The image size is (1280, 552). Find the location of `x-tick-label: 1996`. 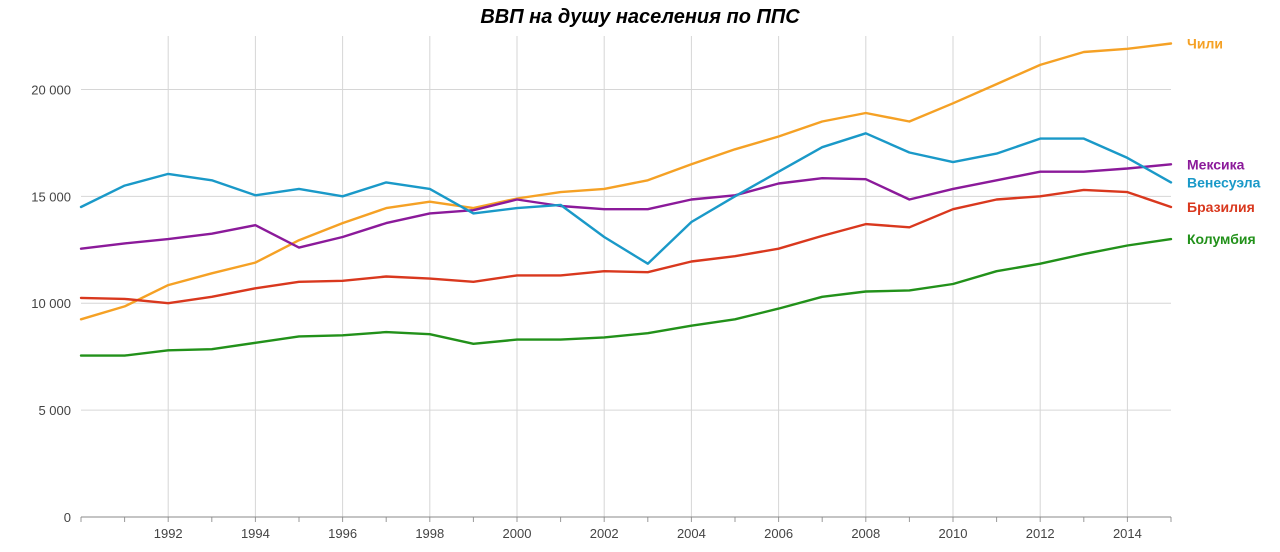

x-tick-label: 1996 is located at coordinates (342, 533).